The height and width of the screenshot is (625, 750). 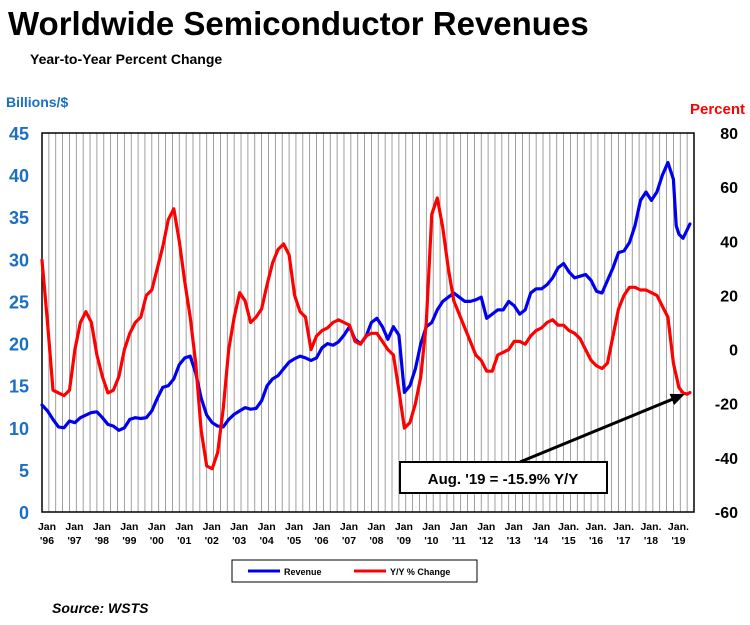 I want to click on y-left-label: Billions/$, so click(x=37, y=102).